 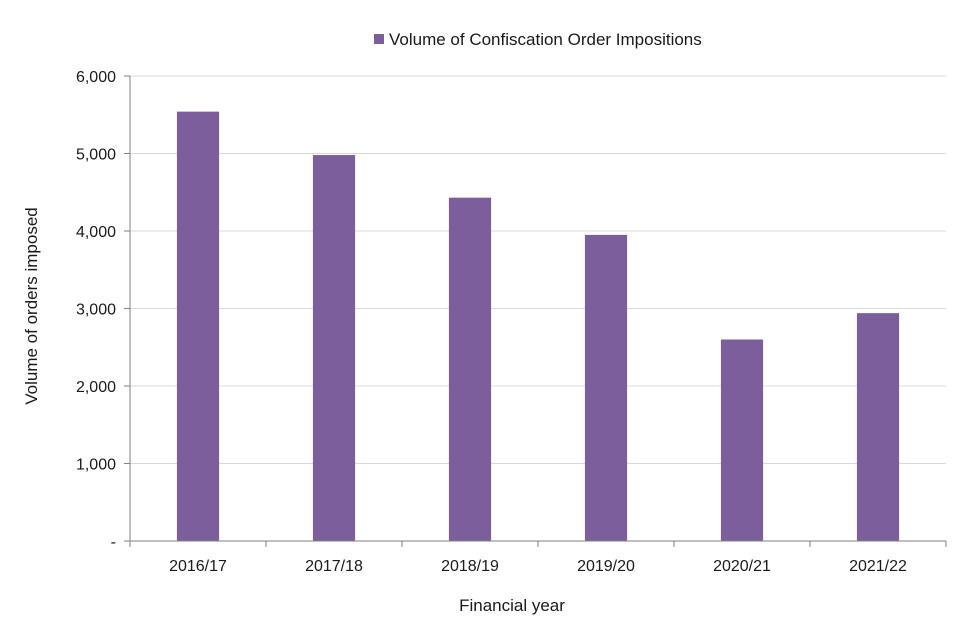 I want to click on y-tick-label: 6,000, so click(x=96, y=77).